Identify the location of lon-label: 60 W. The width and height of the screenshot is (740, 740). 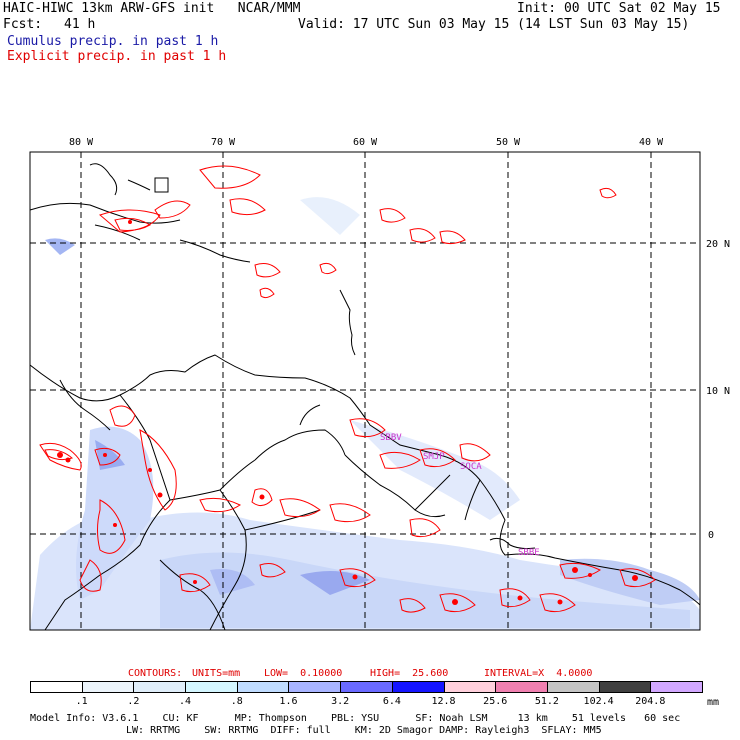
(365, 142).